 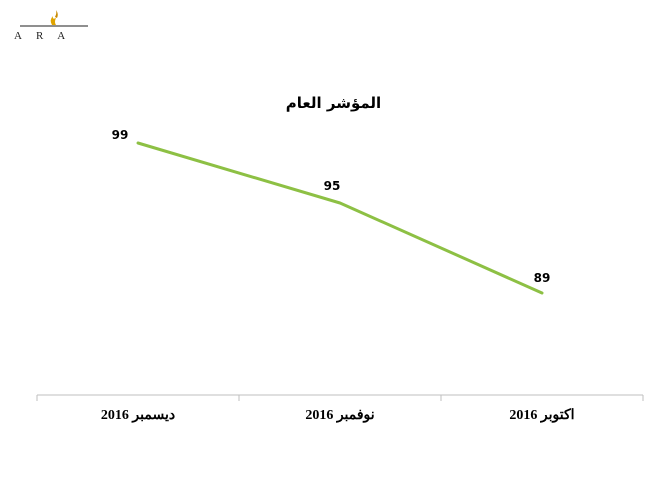 What do you see at coordinates (332, 186) in the screenshot?
I see `data-label: 95` at bounding box center [332, 186].